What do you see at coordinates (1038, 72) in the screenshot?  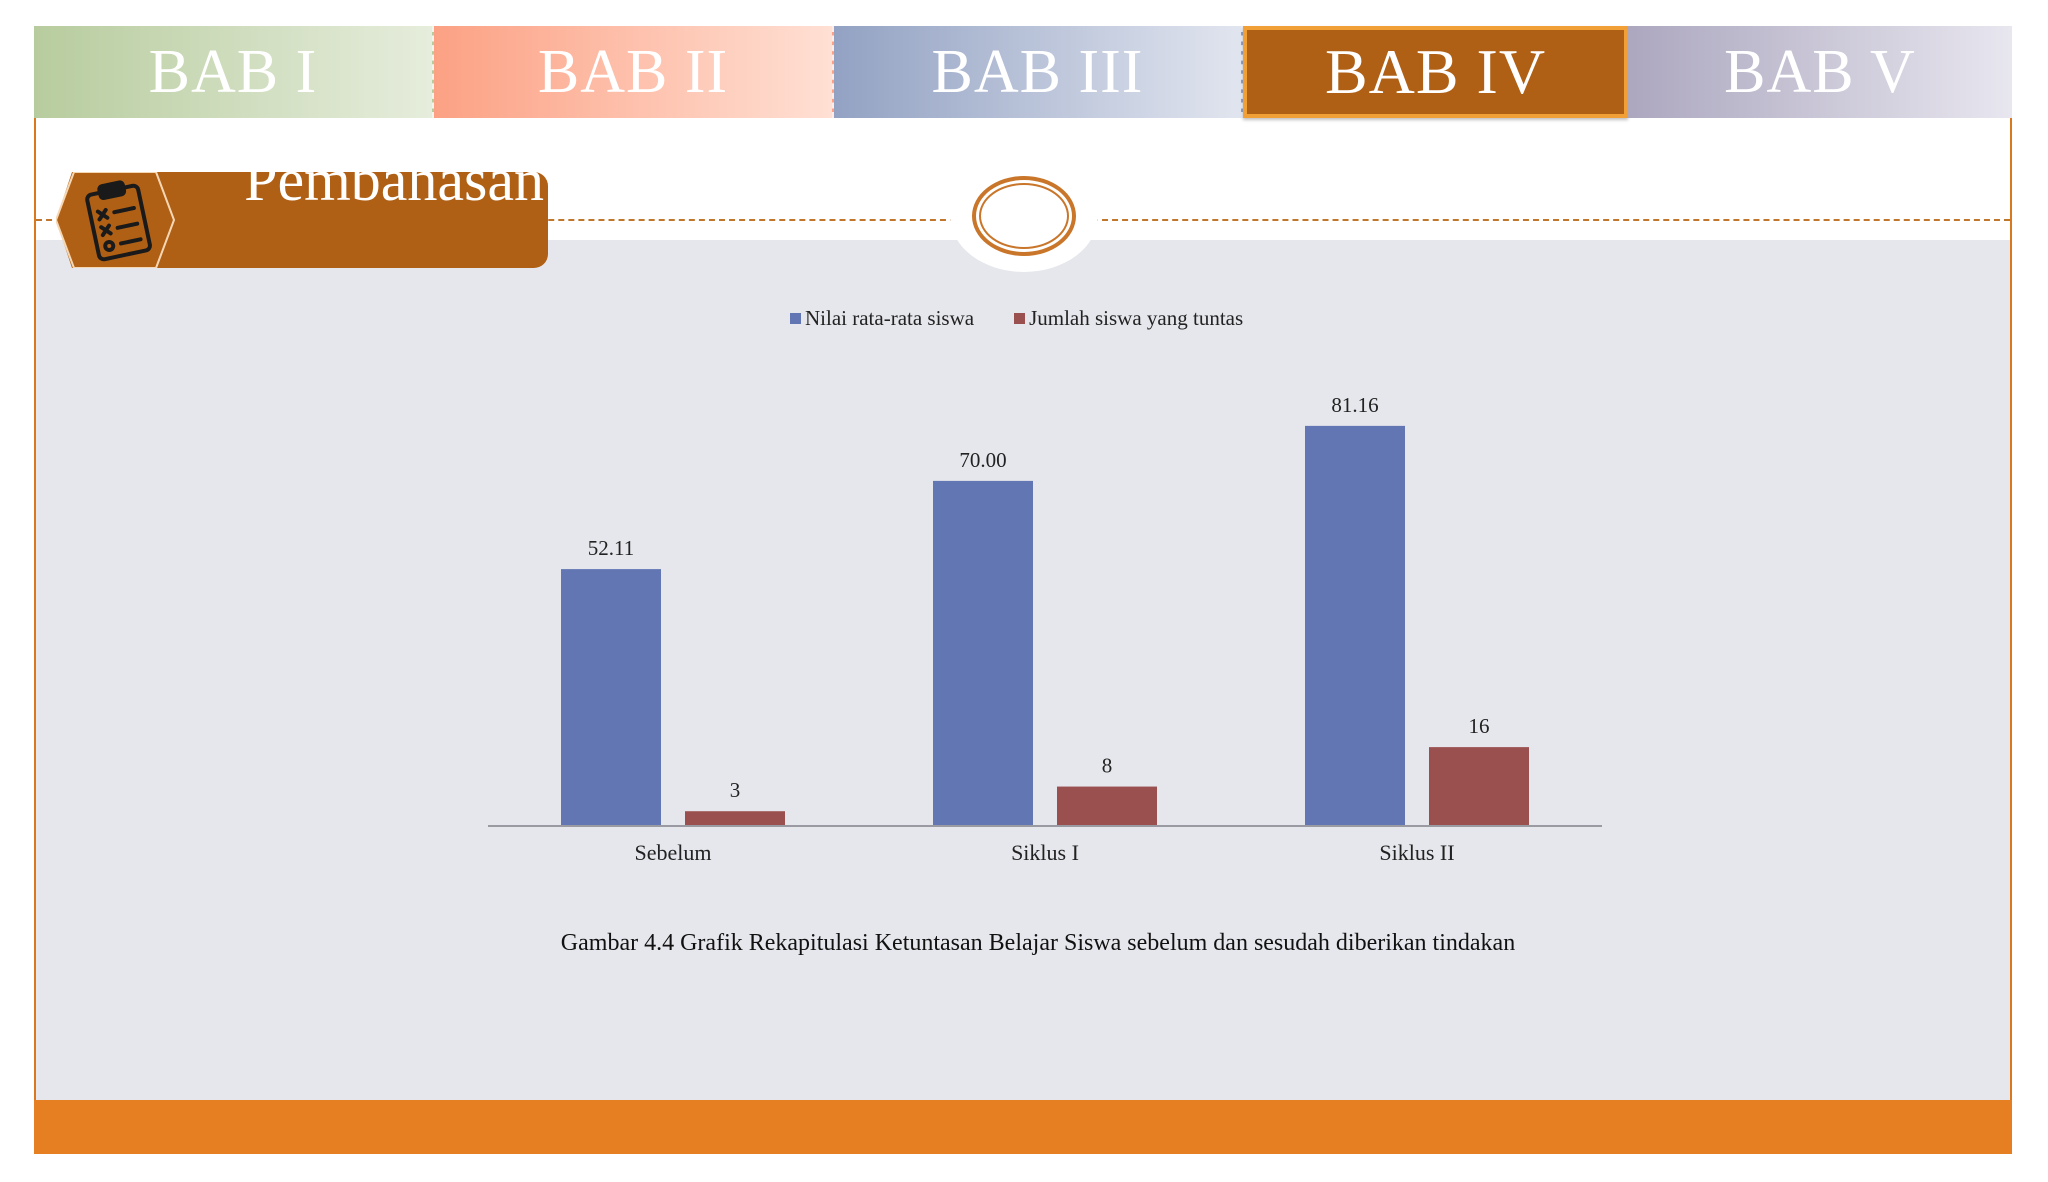 I see `tab-bab-3: BAB III` at bounding box center [1038, 72].